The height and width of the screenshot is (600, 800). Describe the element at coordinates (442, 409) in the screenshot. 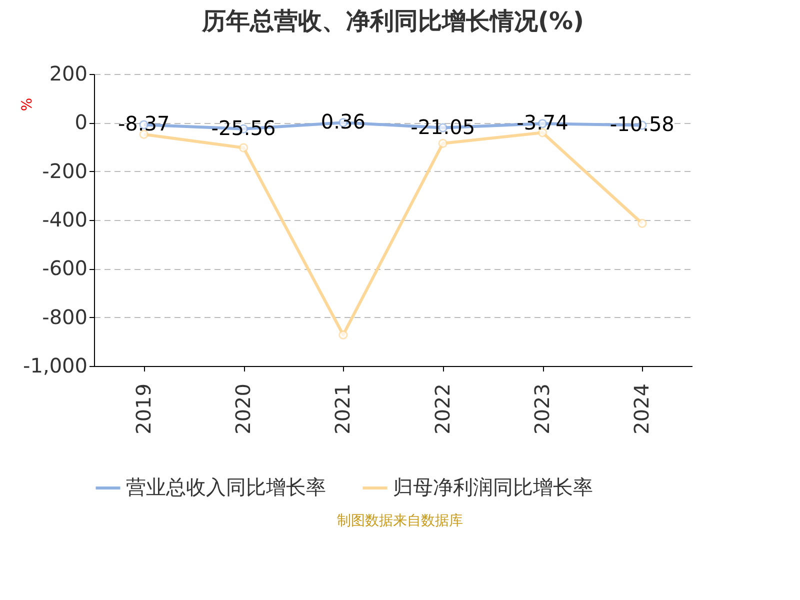

I see `x-tick-label: 2022` at that location.